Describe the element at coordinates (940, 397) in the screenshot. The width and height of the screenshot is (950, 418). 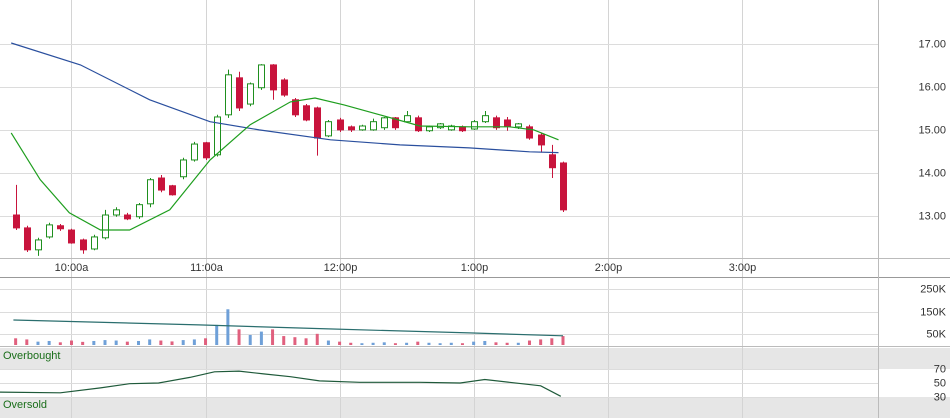
I see `y-tick-label: 30` at that location.